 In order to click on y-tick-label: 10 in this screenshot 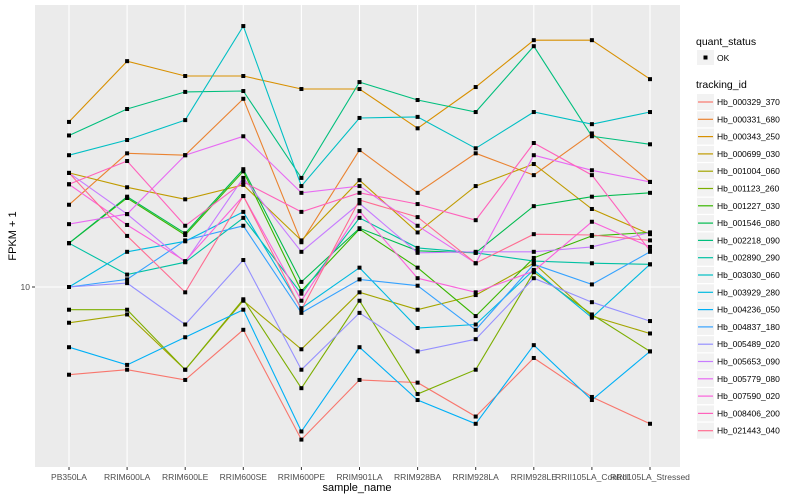, I will do `click(26, 287)`.